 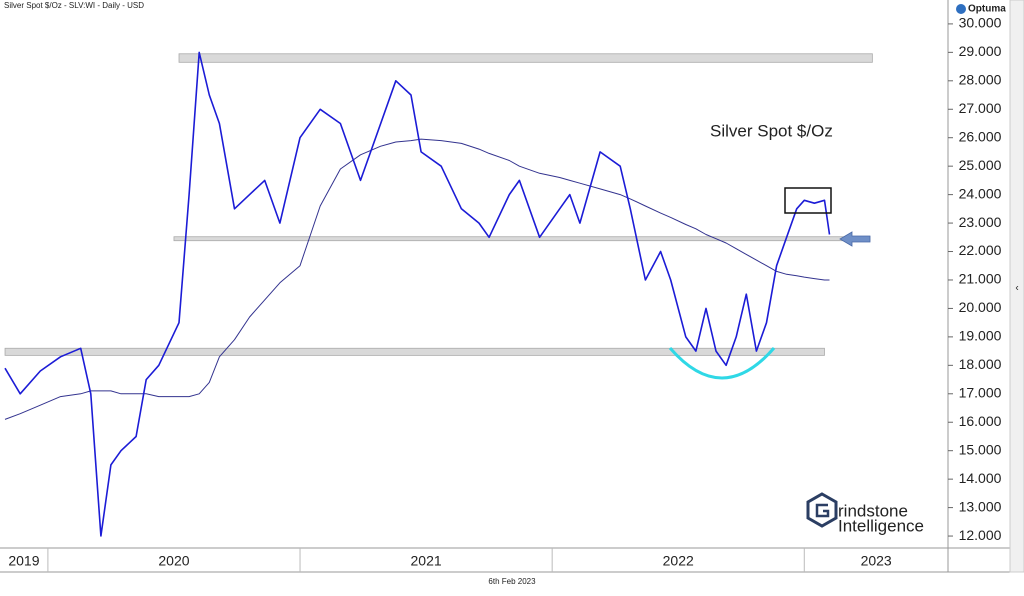 I want to click on y-tick-label: 21.000, so click(x=980, y=279).